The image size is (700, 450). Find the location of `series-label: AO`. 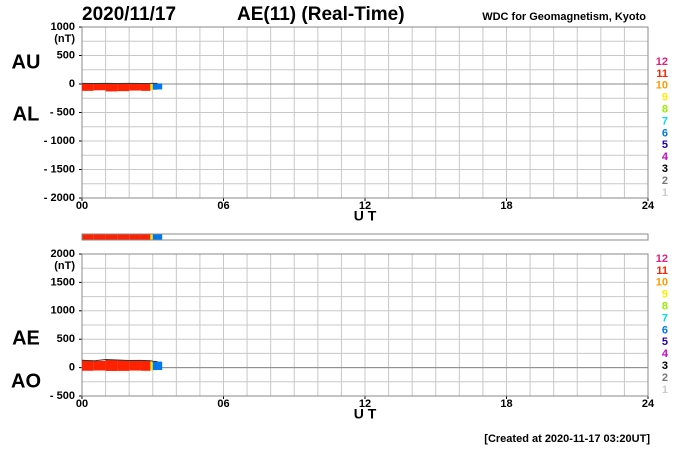

series-label: AO is located at coordinates (26, 381).